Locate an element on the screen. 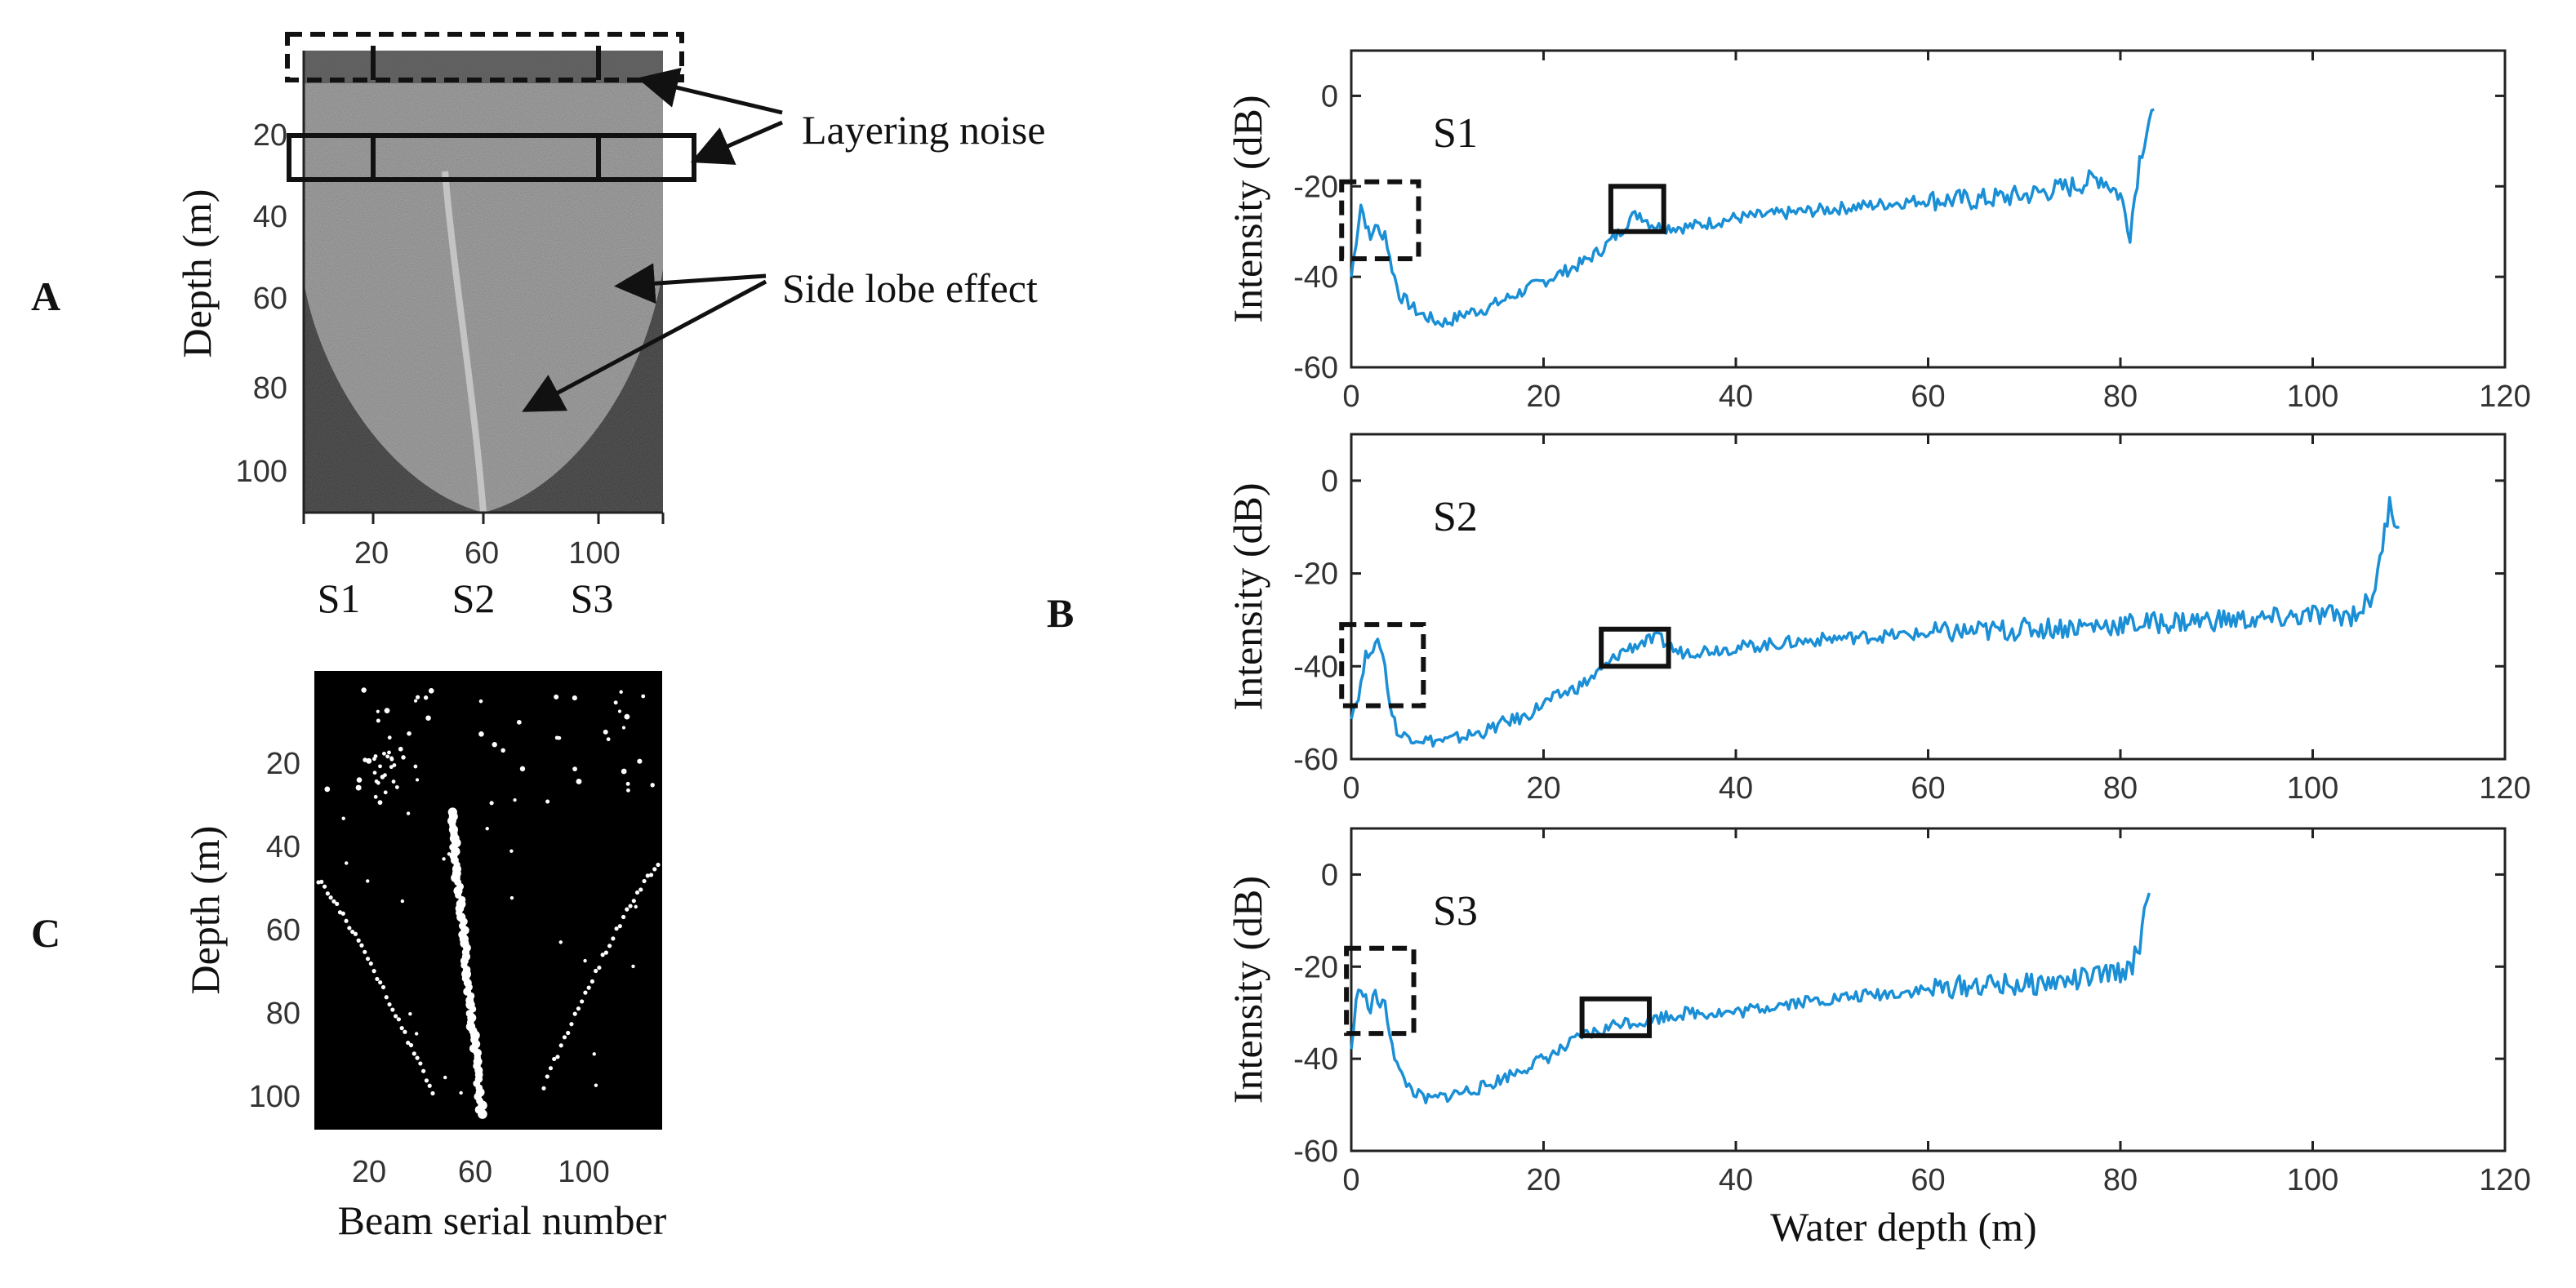 The image size is (2576, 1288). panel-a-y-tick-label: 60 is located at coordinates (270, 299).